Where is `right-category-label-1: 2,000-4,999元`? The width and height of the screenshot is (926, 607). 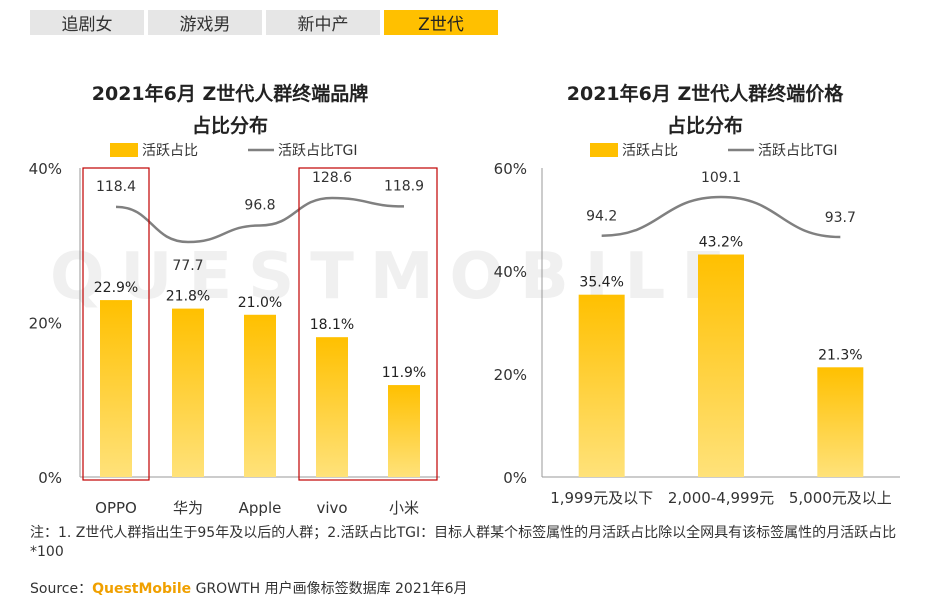
right-category-label-1: 2,000-4,999元 is located at coordinates (721, 498).